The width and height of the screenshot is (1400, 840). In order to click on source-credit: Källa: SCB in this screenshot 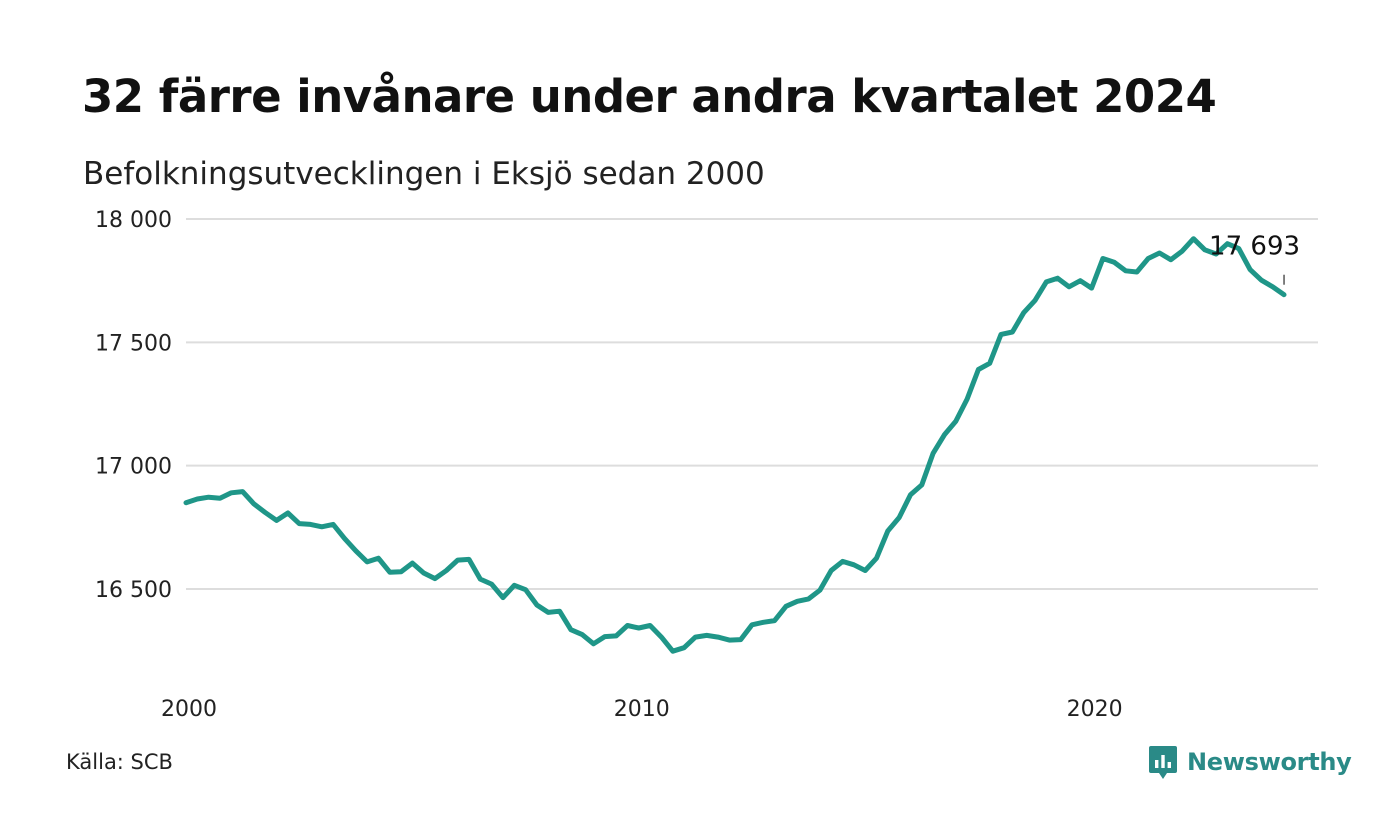, I will do `click(119, 762)`.